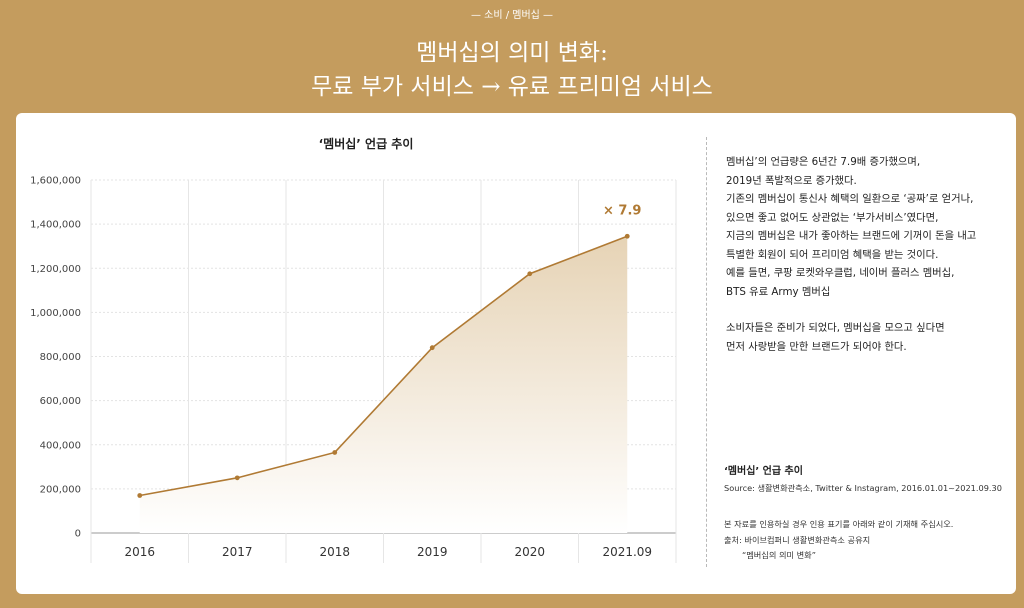  Describe the element at coordinates (627, 552) in the screenshot. I see `x-tick-label: 2021.09` at that location.